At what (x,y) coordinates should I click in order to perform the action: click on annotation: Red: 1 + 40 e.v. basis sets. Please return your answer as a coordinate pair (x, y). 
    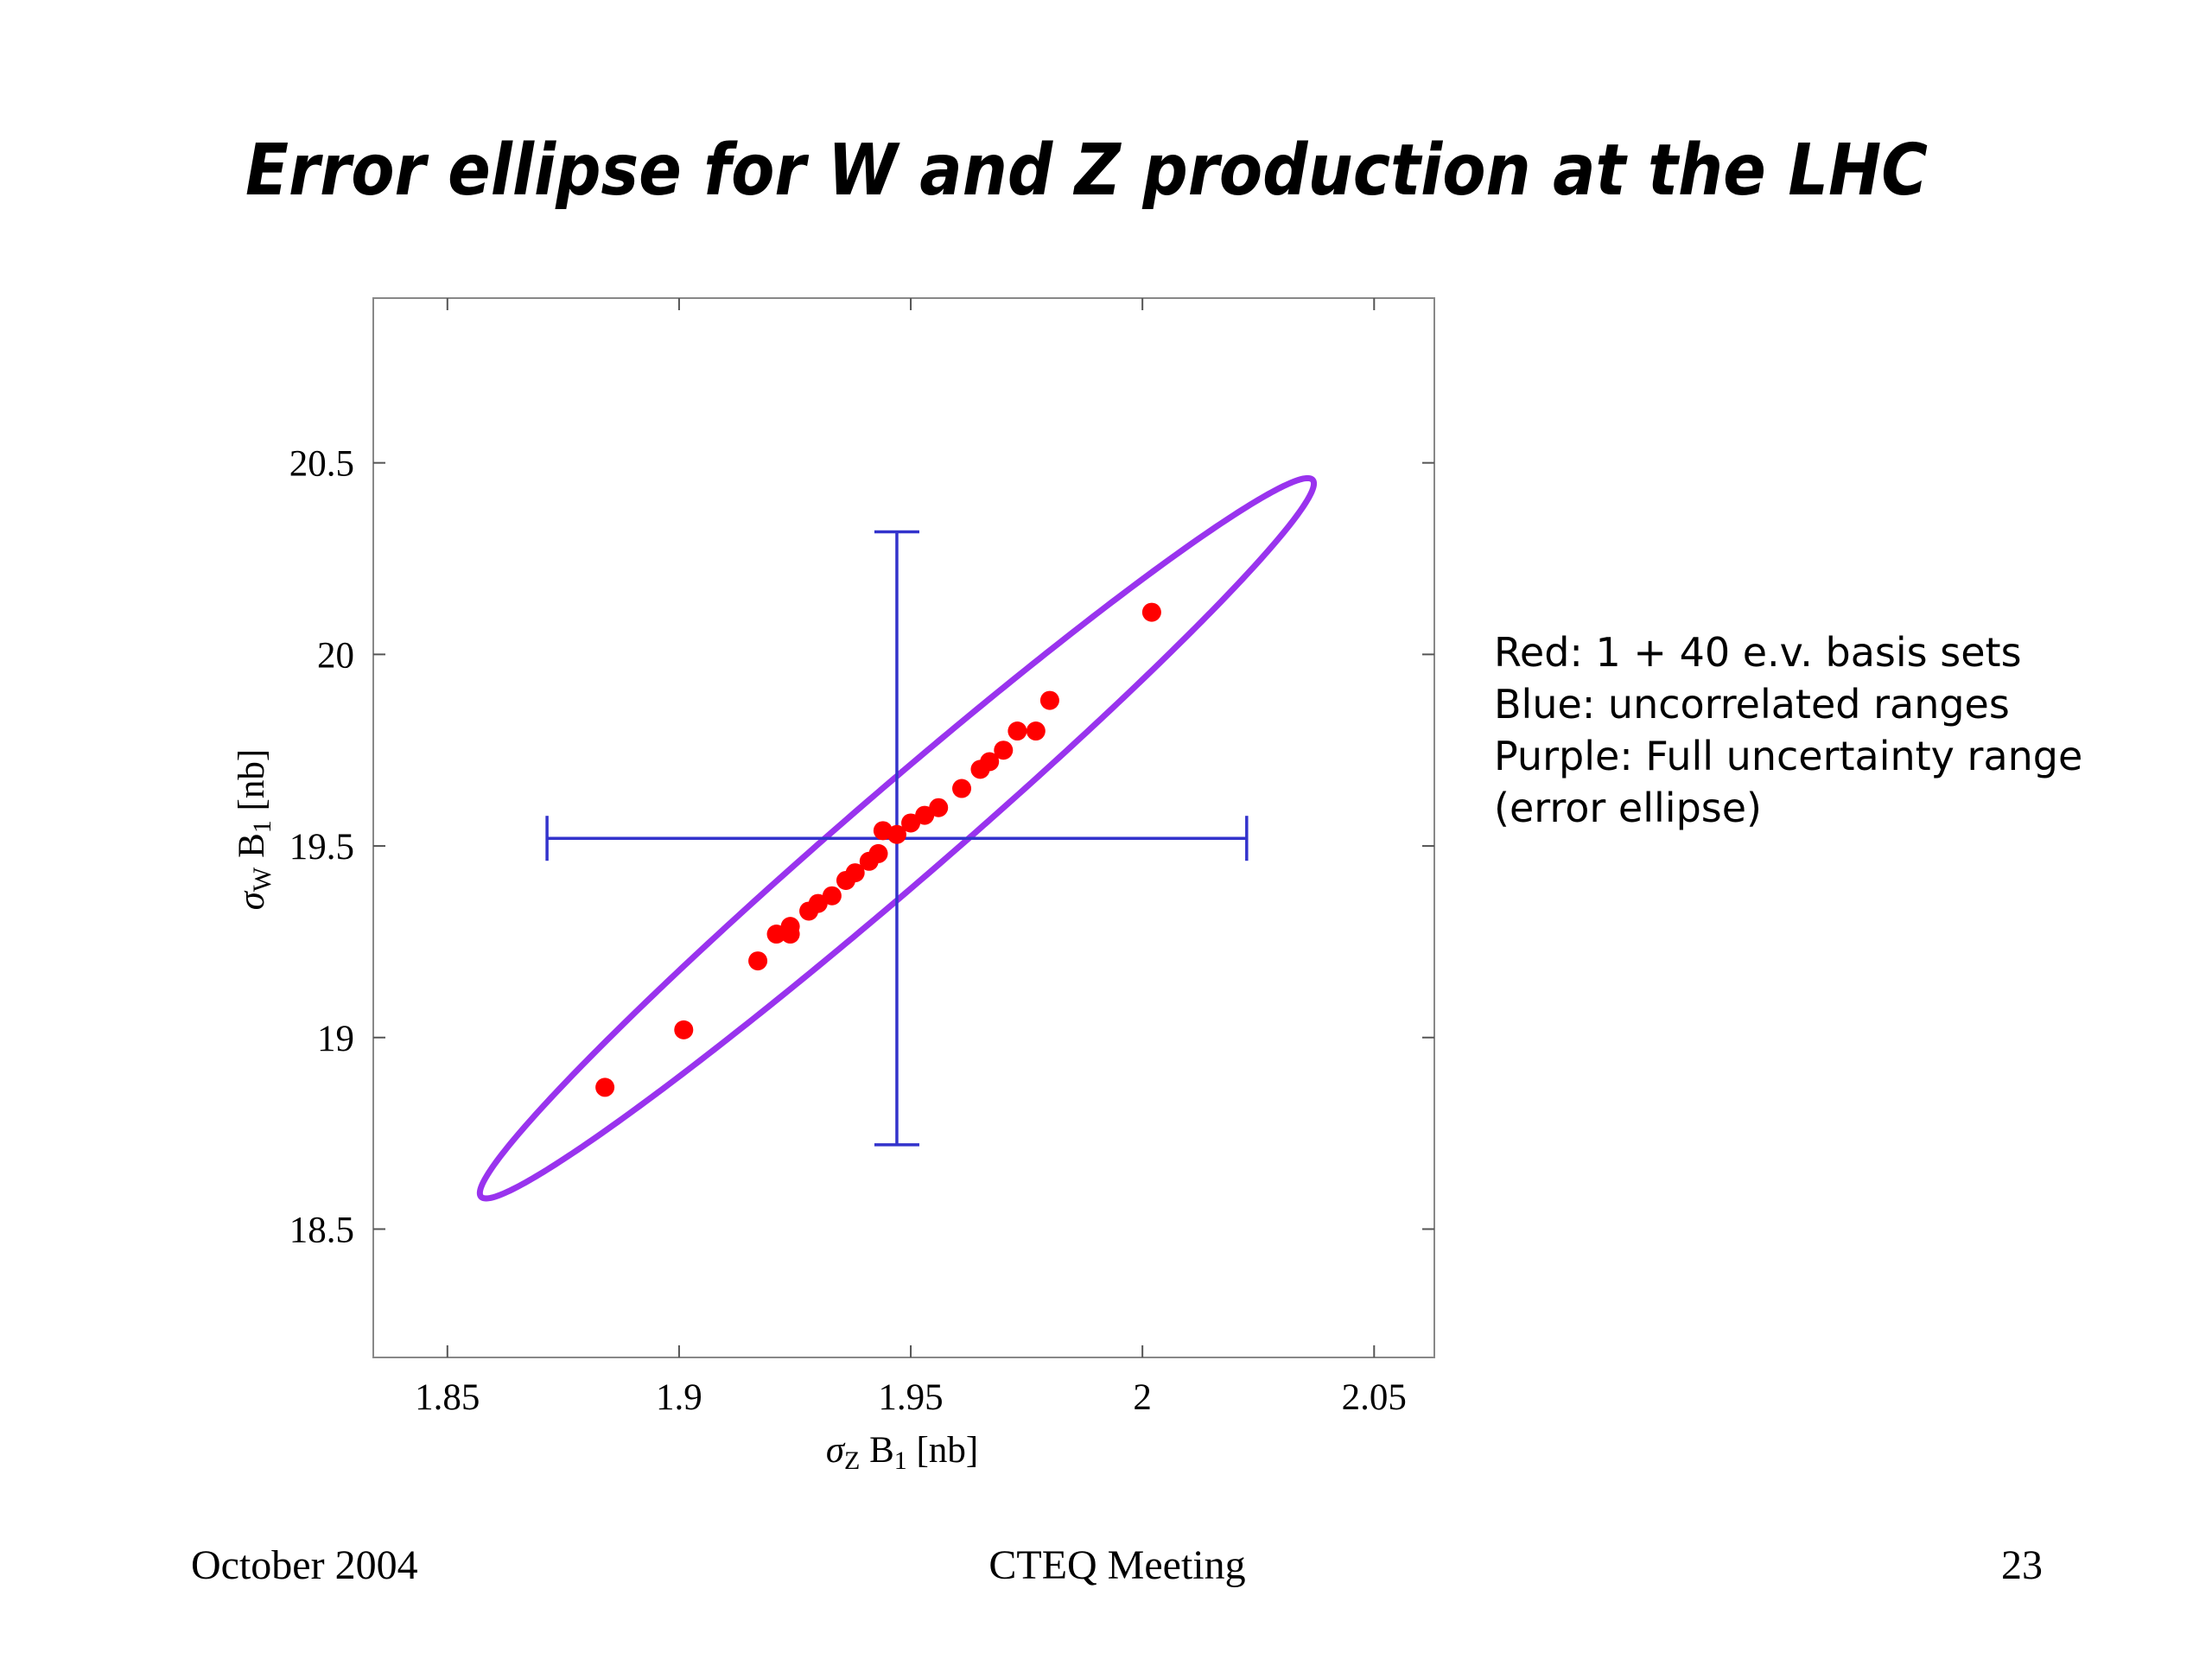
    Looking at the image, I should click on (1758, 652).